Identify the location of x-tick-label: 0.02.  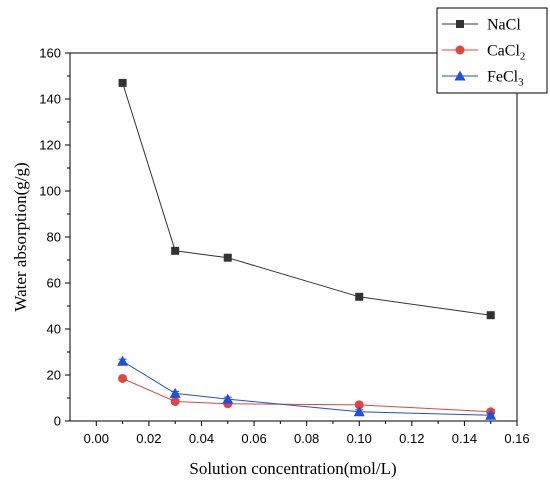
(148, 438).